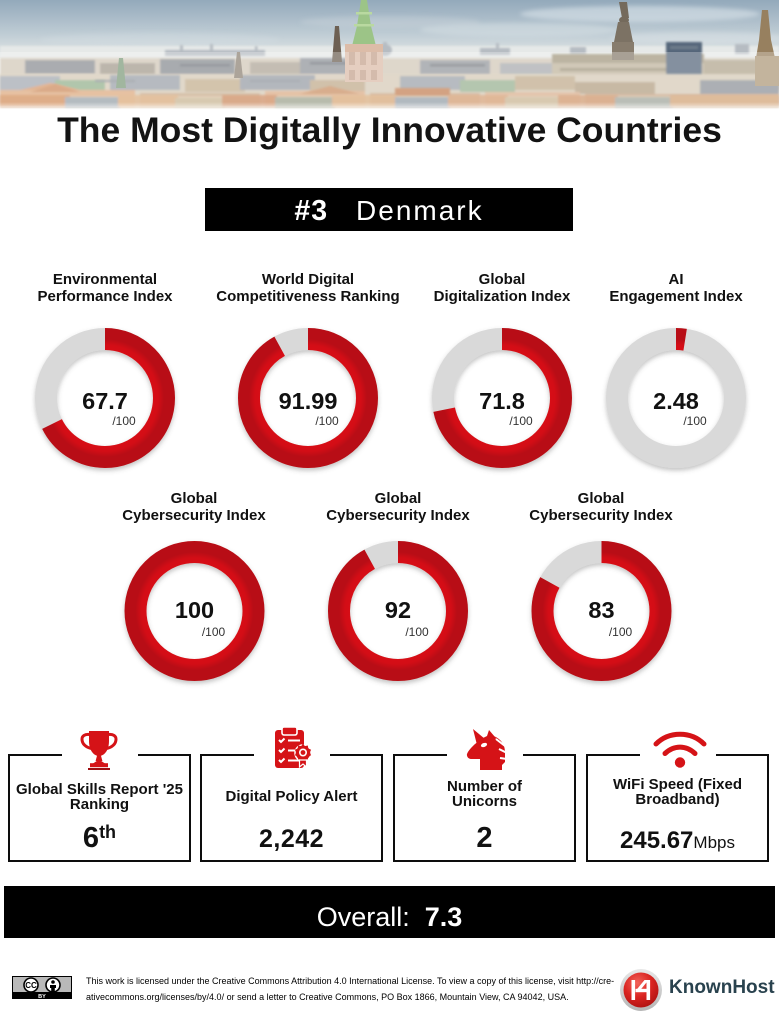 The width and height of the screenshot is (779, 1024). I want to click on svg-text: BY, so click(42, 996).